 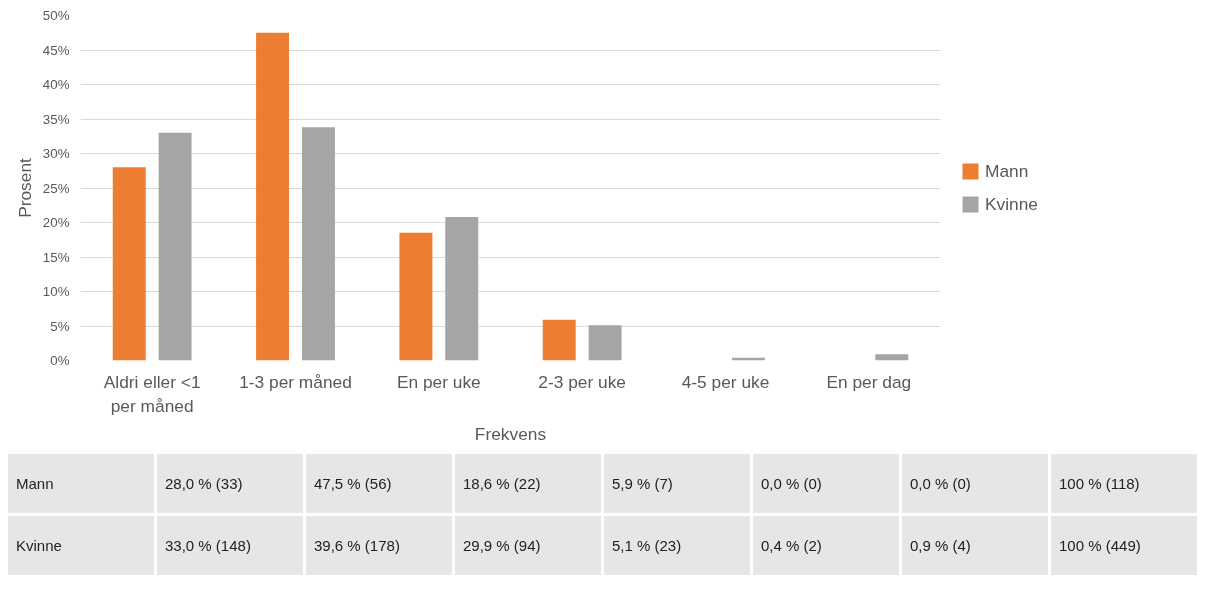 I want to click on x-tick-label: 2-3 per uke, so click(x=582, y=381).